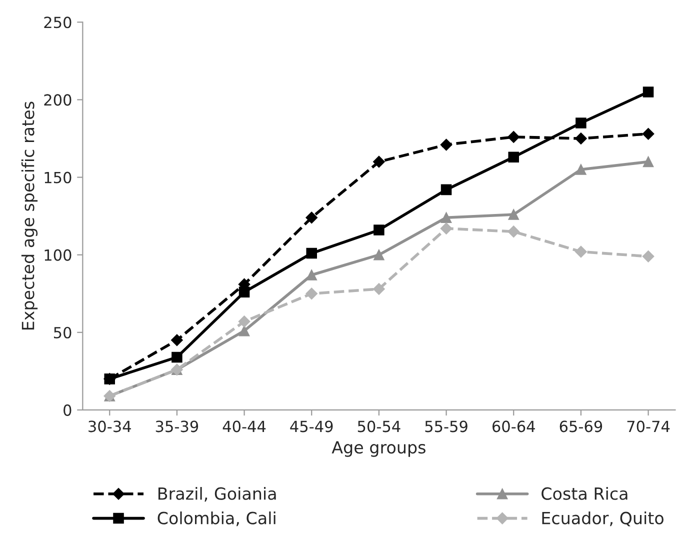 The height and width of the screenshot is (554, 689). What do you see at coordinates (109, 426) in the screenshot?
I see `x-tick-label: 30-34` at bounding box center [109, 426].